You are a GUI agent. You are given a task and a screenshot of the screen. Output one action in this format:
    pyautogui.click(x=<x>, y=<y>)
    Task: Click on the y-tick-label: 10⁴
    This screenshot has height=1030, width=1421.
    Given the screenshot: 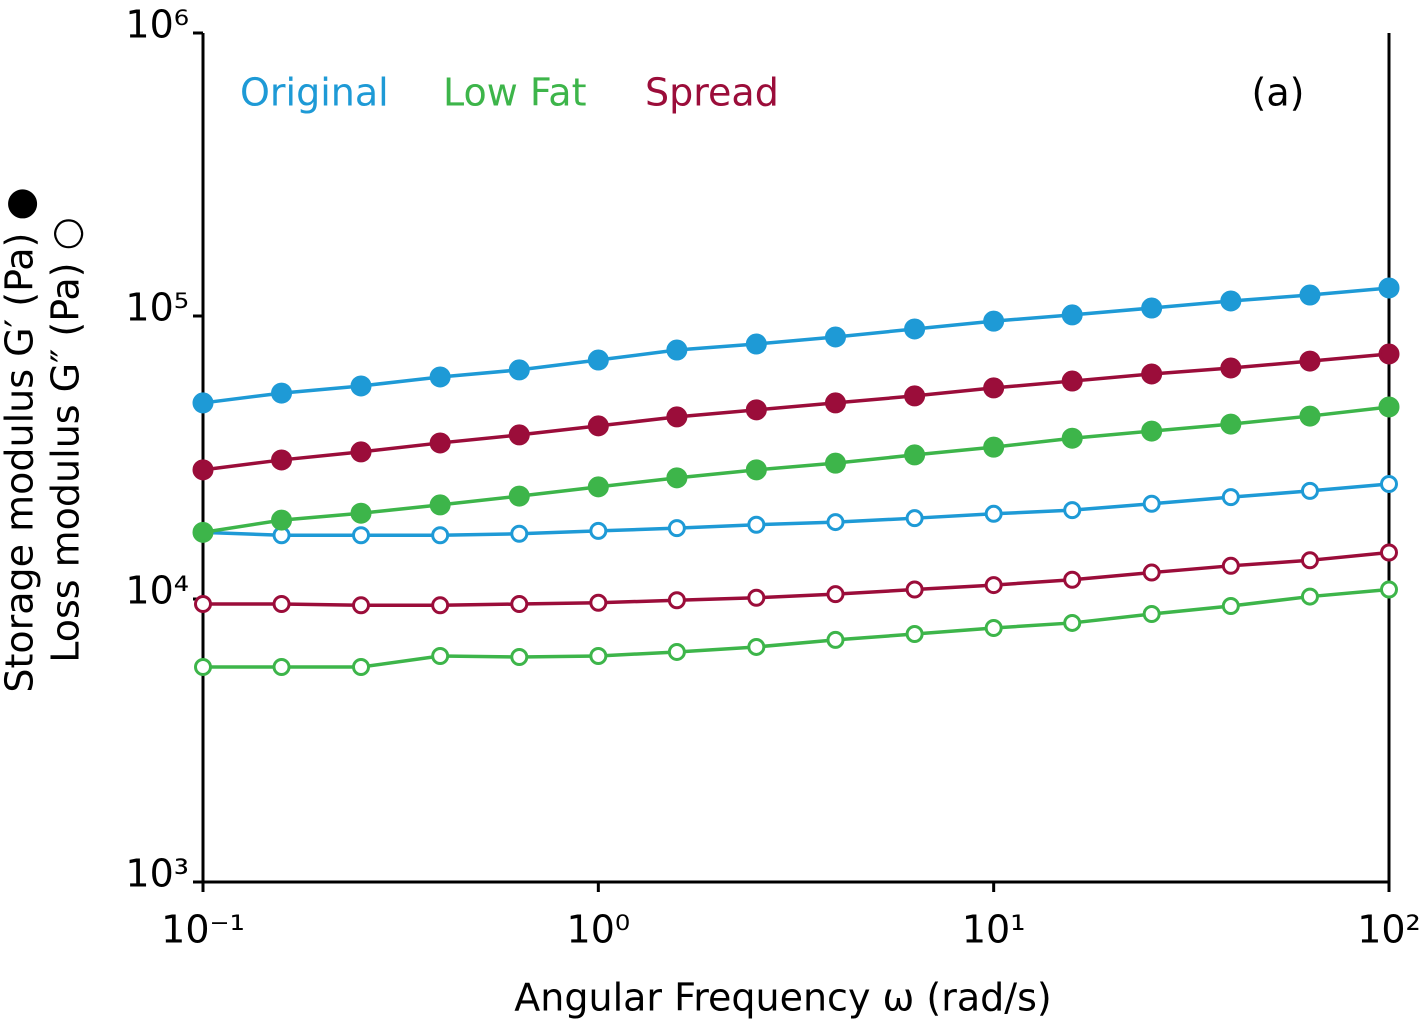 What is the action you would take?
    pyautogui.click(x=157, y=591)
    